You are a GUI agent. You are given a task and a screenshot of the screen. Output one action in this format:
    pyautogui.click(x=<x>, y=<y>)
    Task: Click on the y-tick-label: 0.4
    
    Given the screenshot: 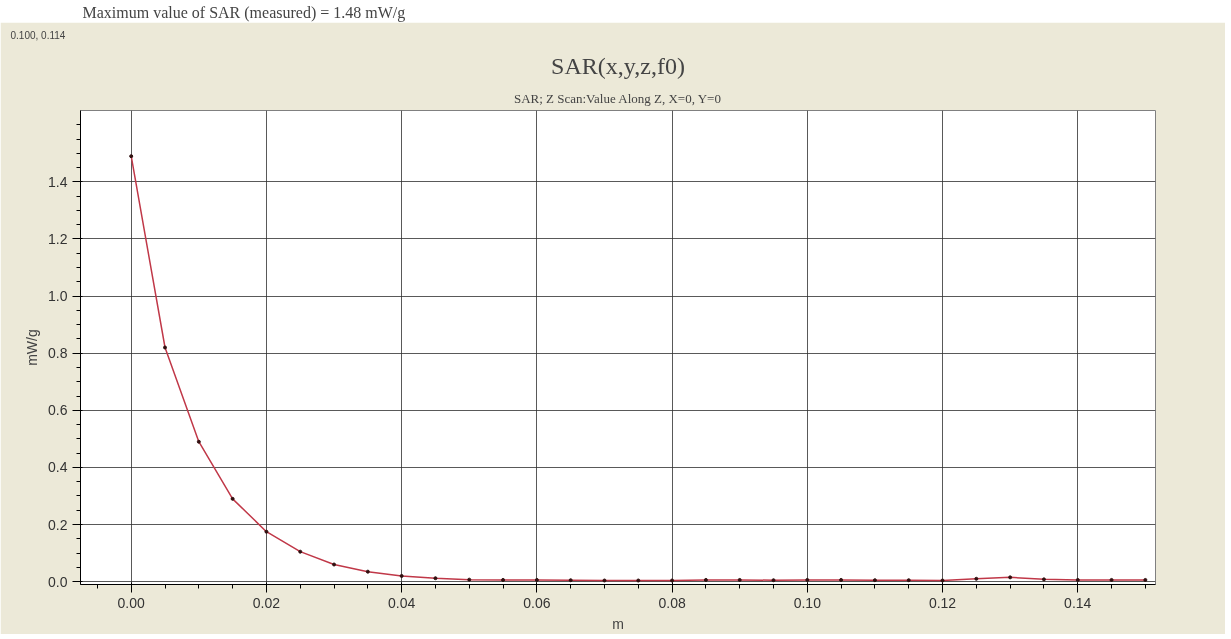 What is the action you would take?
    pyautogui.click(x=58, y=467)
    